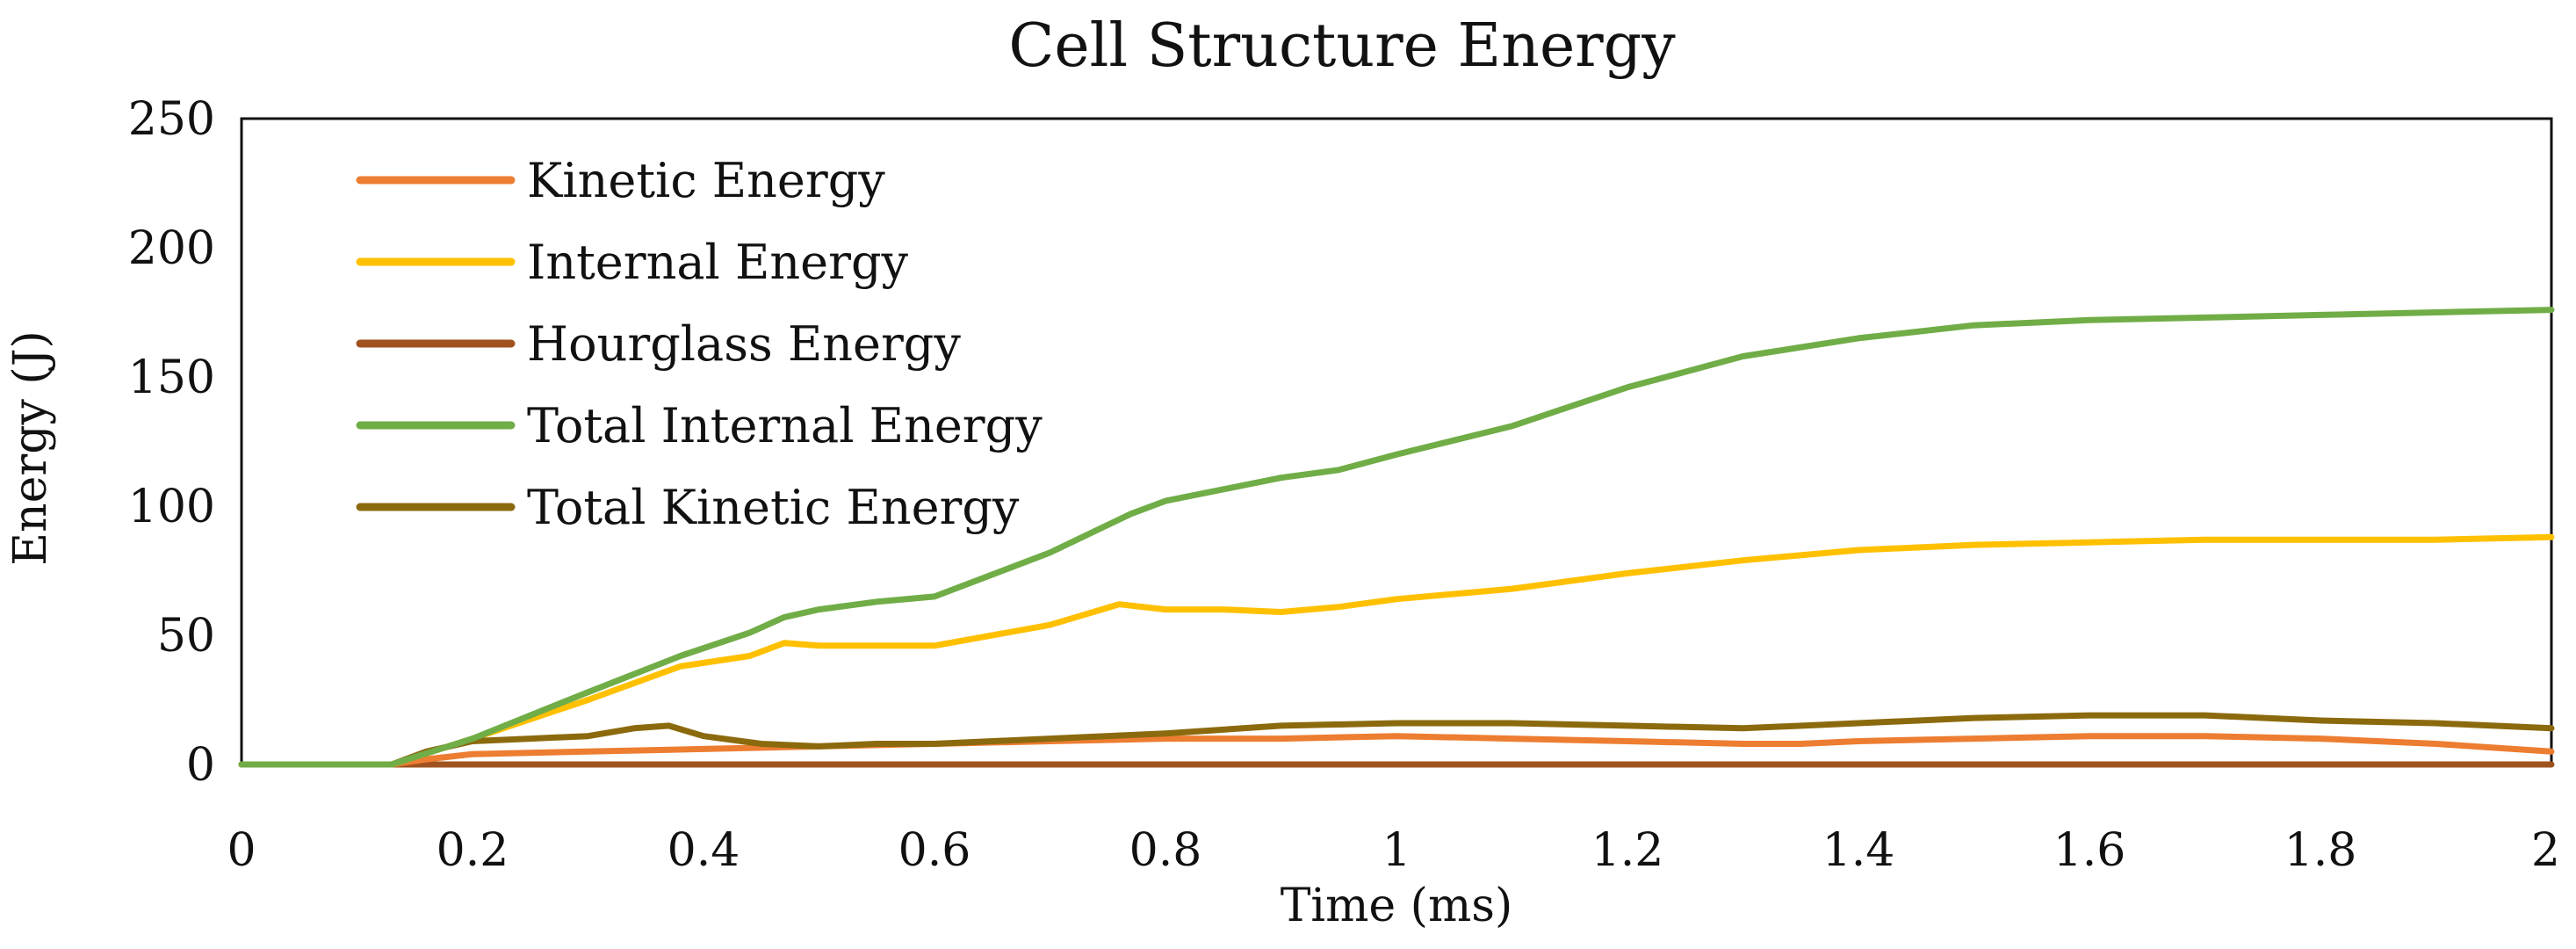 This screenshot has height=949, width=2576. I want to click on legend-label-hourglass-energy: Hourglass Energy, so click(744, 344).